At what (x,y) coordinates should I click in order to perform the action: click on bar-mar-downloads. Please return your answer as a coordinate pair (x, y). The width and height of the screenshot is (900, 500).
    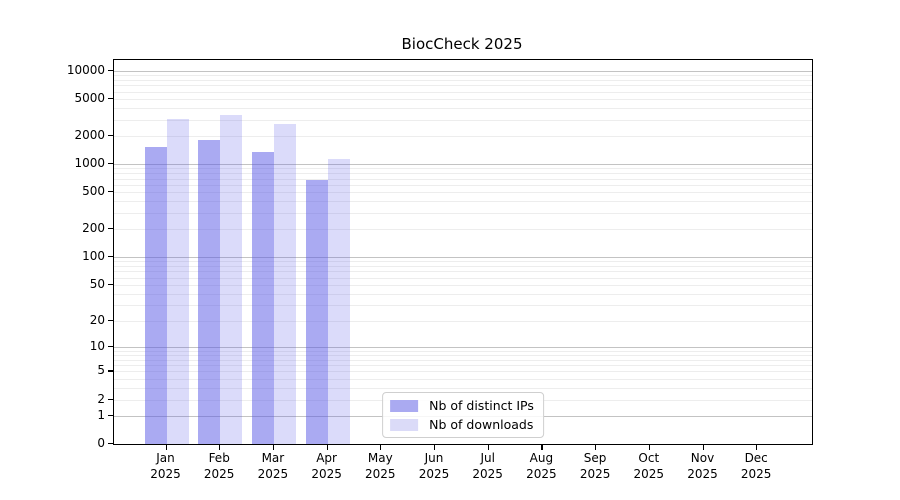
    Looking at the image, I should click on (284, 283).